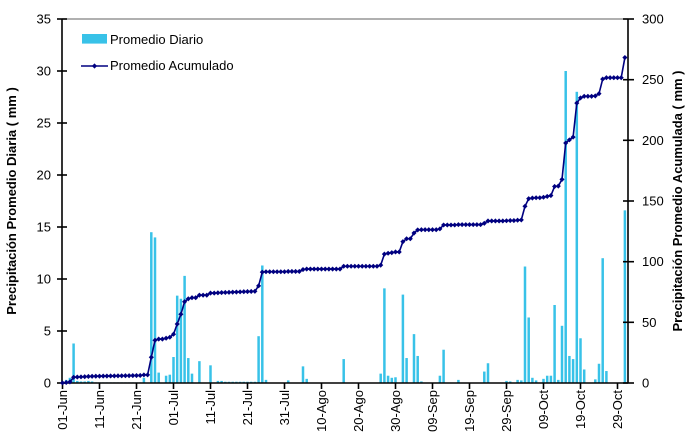  Describe the element at coordinates (543, 409) in the screenshot. I see `svg-text: 09-Oct` at that location.